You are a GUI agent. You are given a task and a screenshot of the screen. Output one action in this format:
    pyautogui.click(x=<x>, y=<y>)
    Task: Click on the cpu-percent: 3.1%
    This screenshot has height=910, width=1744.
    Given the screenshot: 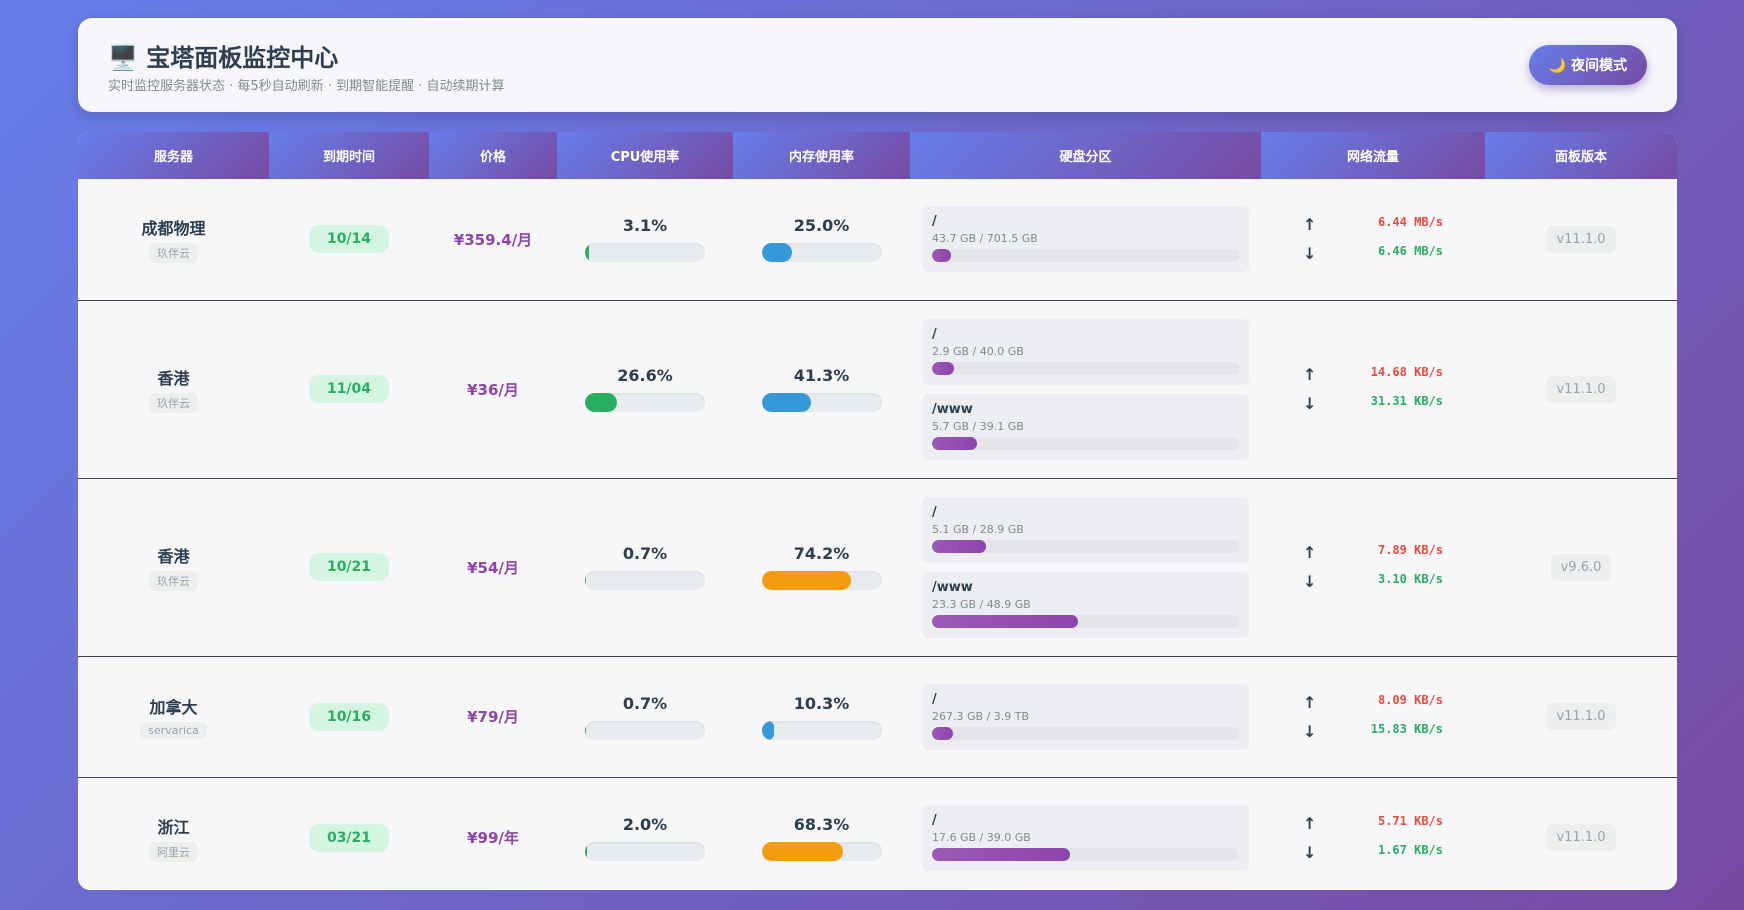 What is the action you would take?
    pyautogui.click(x=645, y=226)
    